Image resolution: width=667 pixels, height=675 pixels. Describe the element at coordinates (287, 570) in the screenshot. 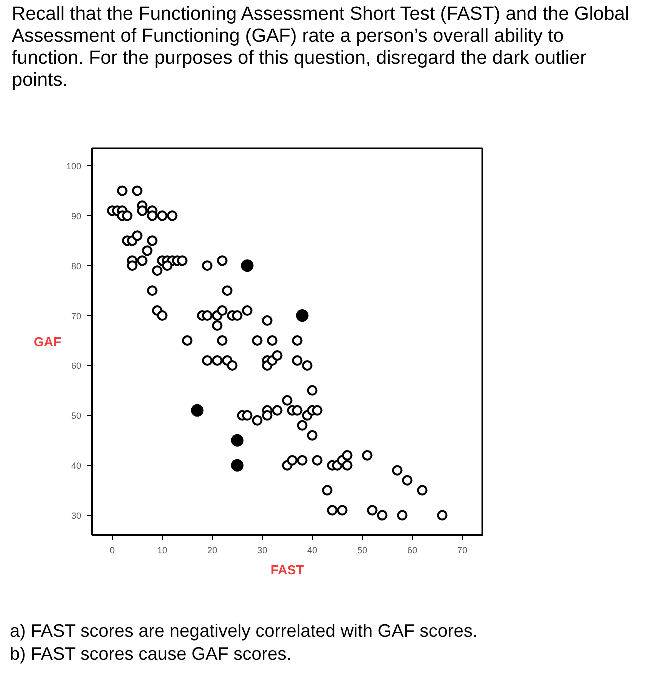

I see `x-axis-title: FAST` at that location.